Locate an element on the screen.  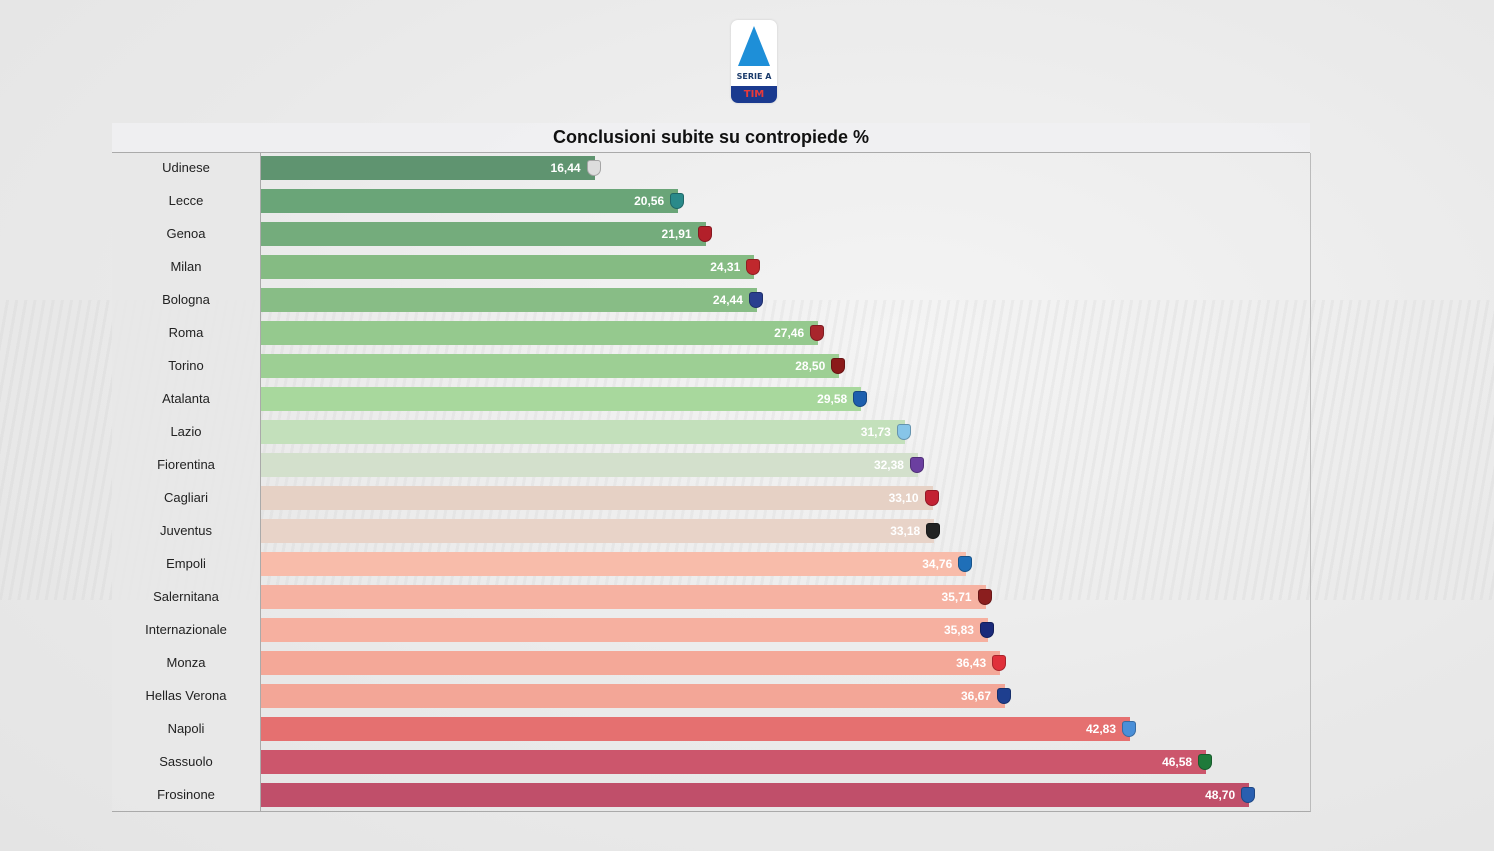
category-label: Lecce is located at coordinates (186, 200).